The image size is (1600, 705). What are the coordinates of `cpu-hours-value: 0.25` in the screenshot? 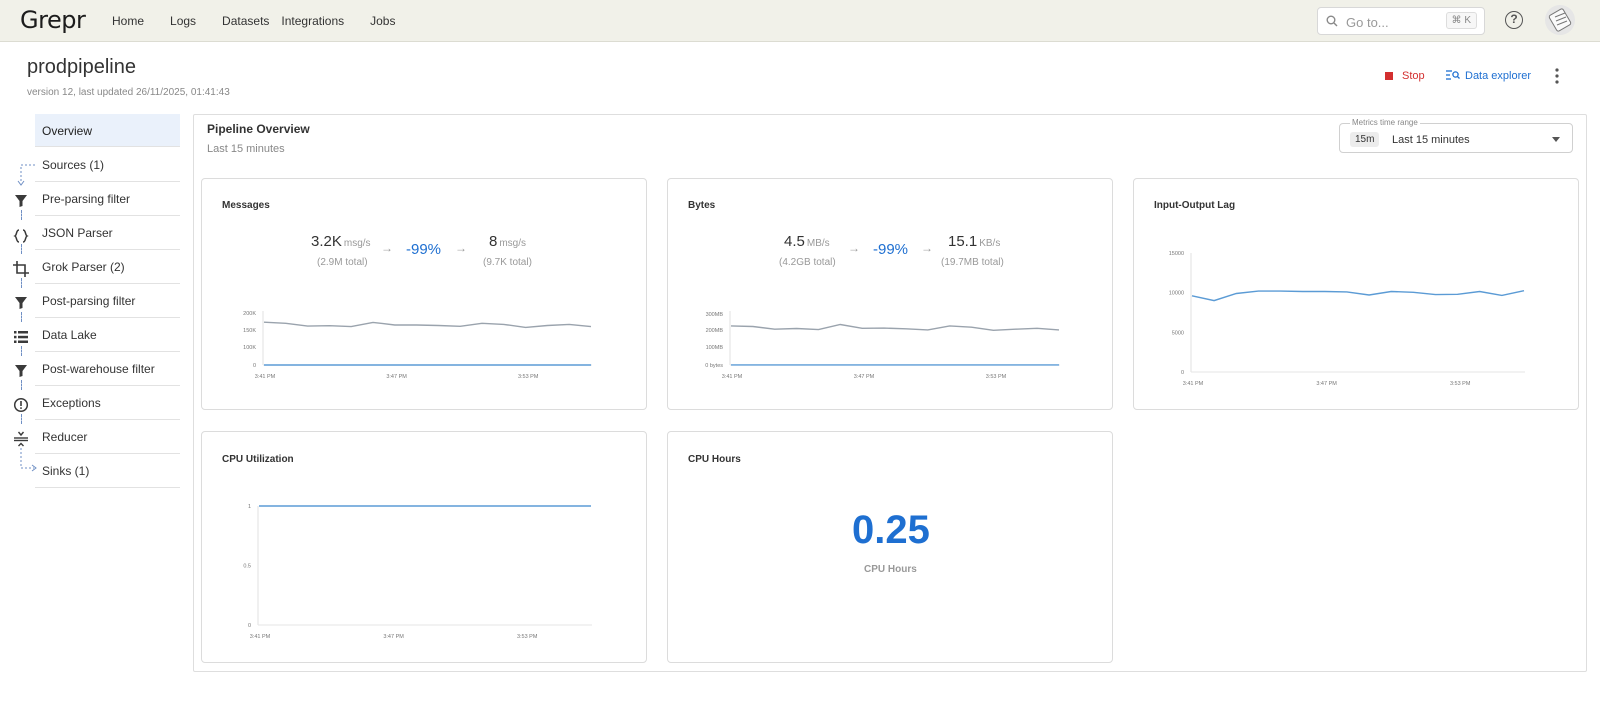 It's located at (891, 530).